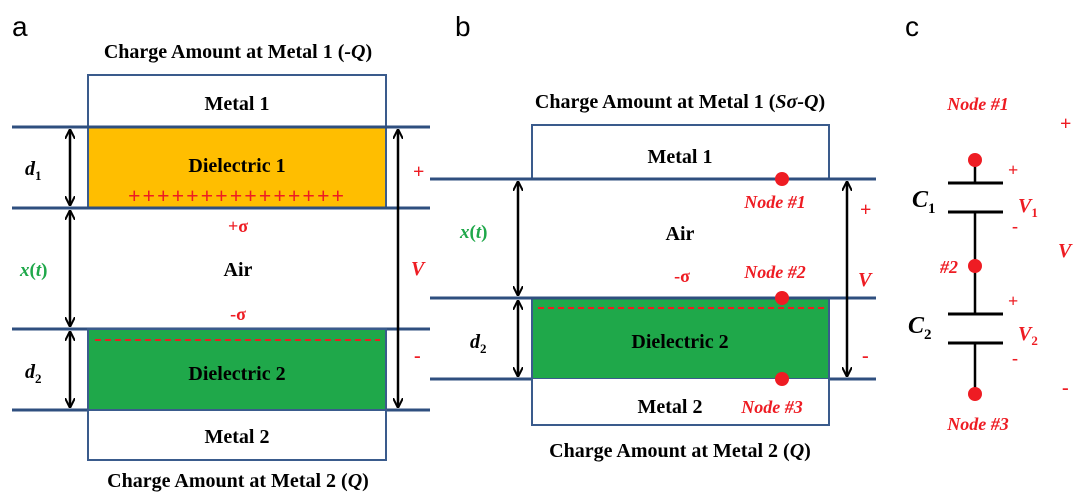  What do you see at coordinates (679, 342) in the screenshot?
I see `dielectric2-label-b: Dielectric 2` at bounding box center [679, 342].